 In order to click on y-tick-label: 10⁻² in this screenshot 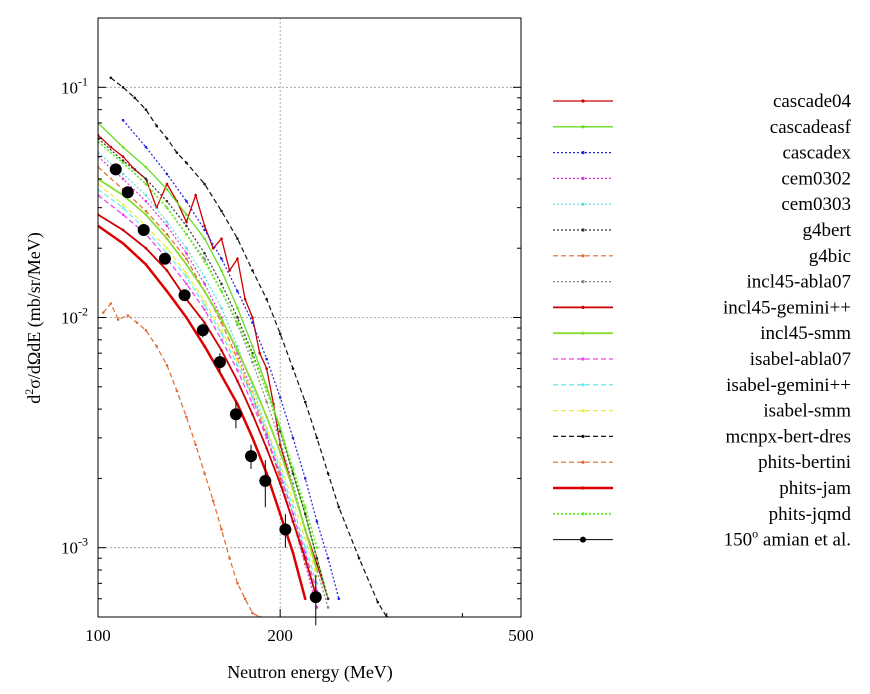, I will do `click(74, 316)`.